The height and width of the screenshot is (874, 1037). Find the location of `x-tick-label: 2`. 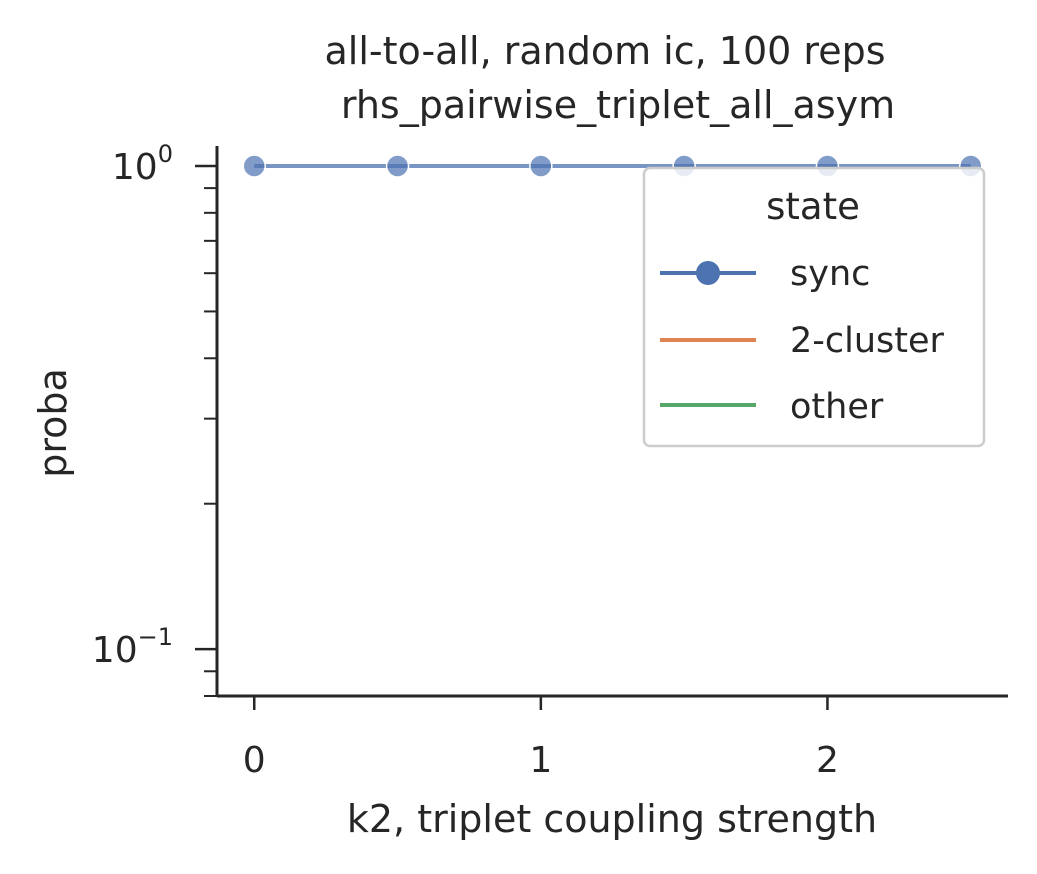

x-tick-label: 2 is located at coordinates (827, 760).